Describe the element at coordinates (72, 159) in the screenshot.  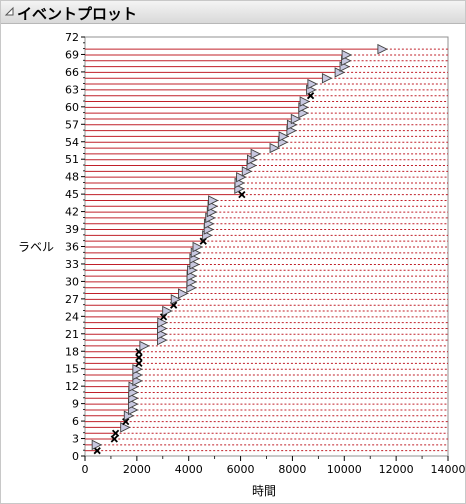
I see `y-tick-label: 51` at that location.